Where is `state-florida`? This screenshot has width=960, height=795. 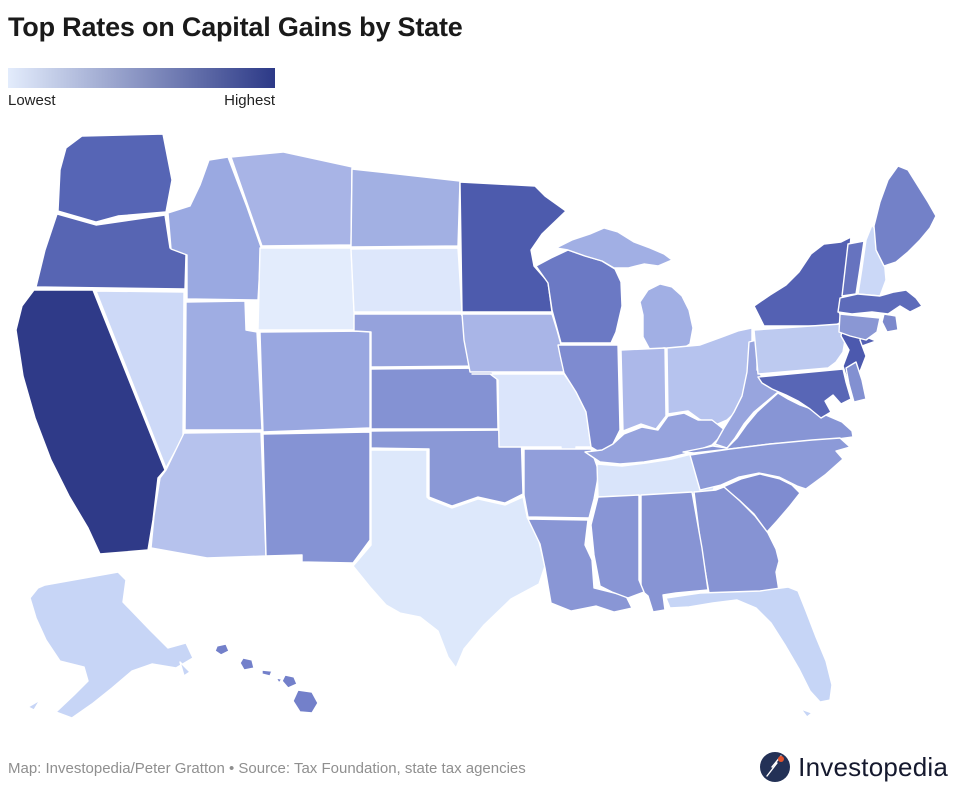 state-florida is located at coordinates (749, 644).